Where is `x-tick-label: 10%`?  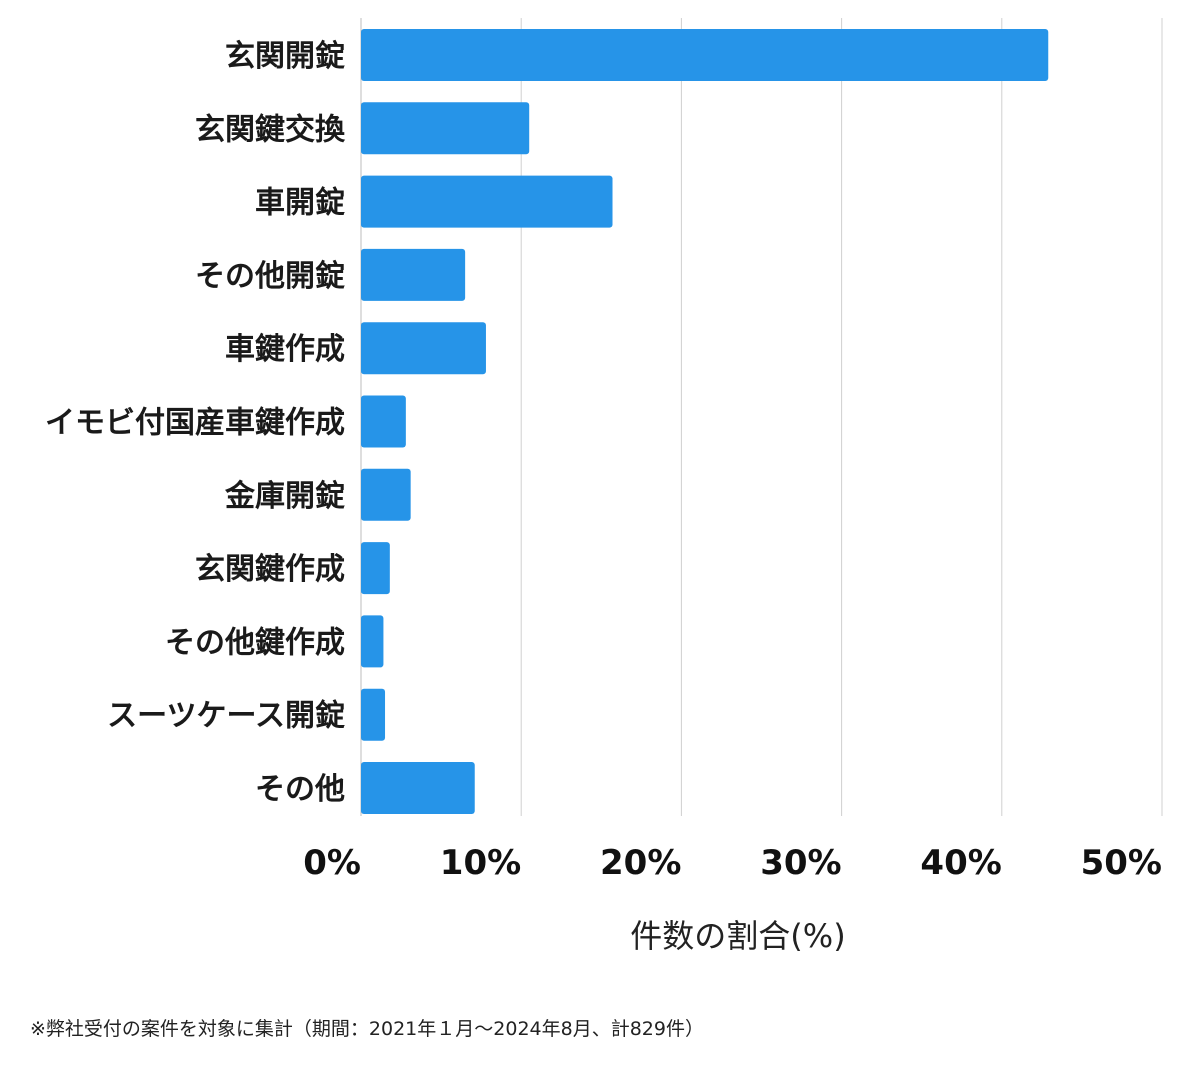
x-tick-label: 10% is located at coordinates (480, 863).